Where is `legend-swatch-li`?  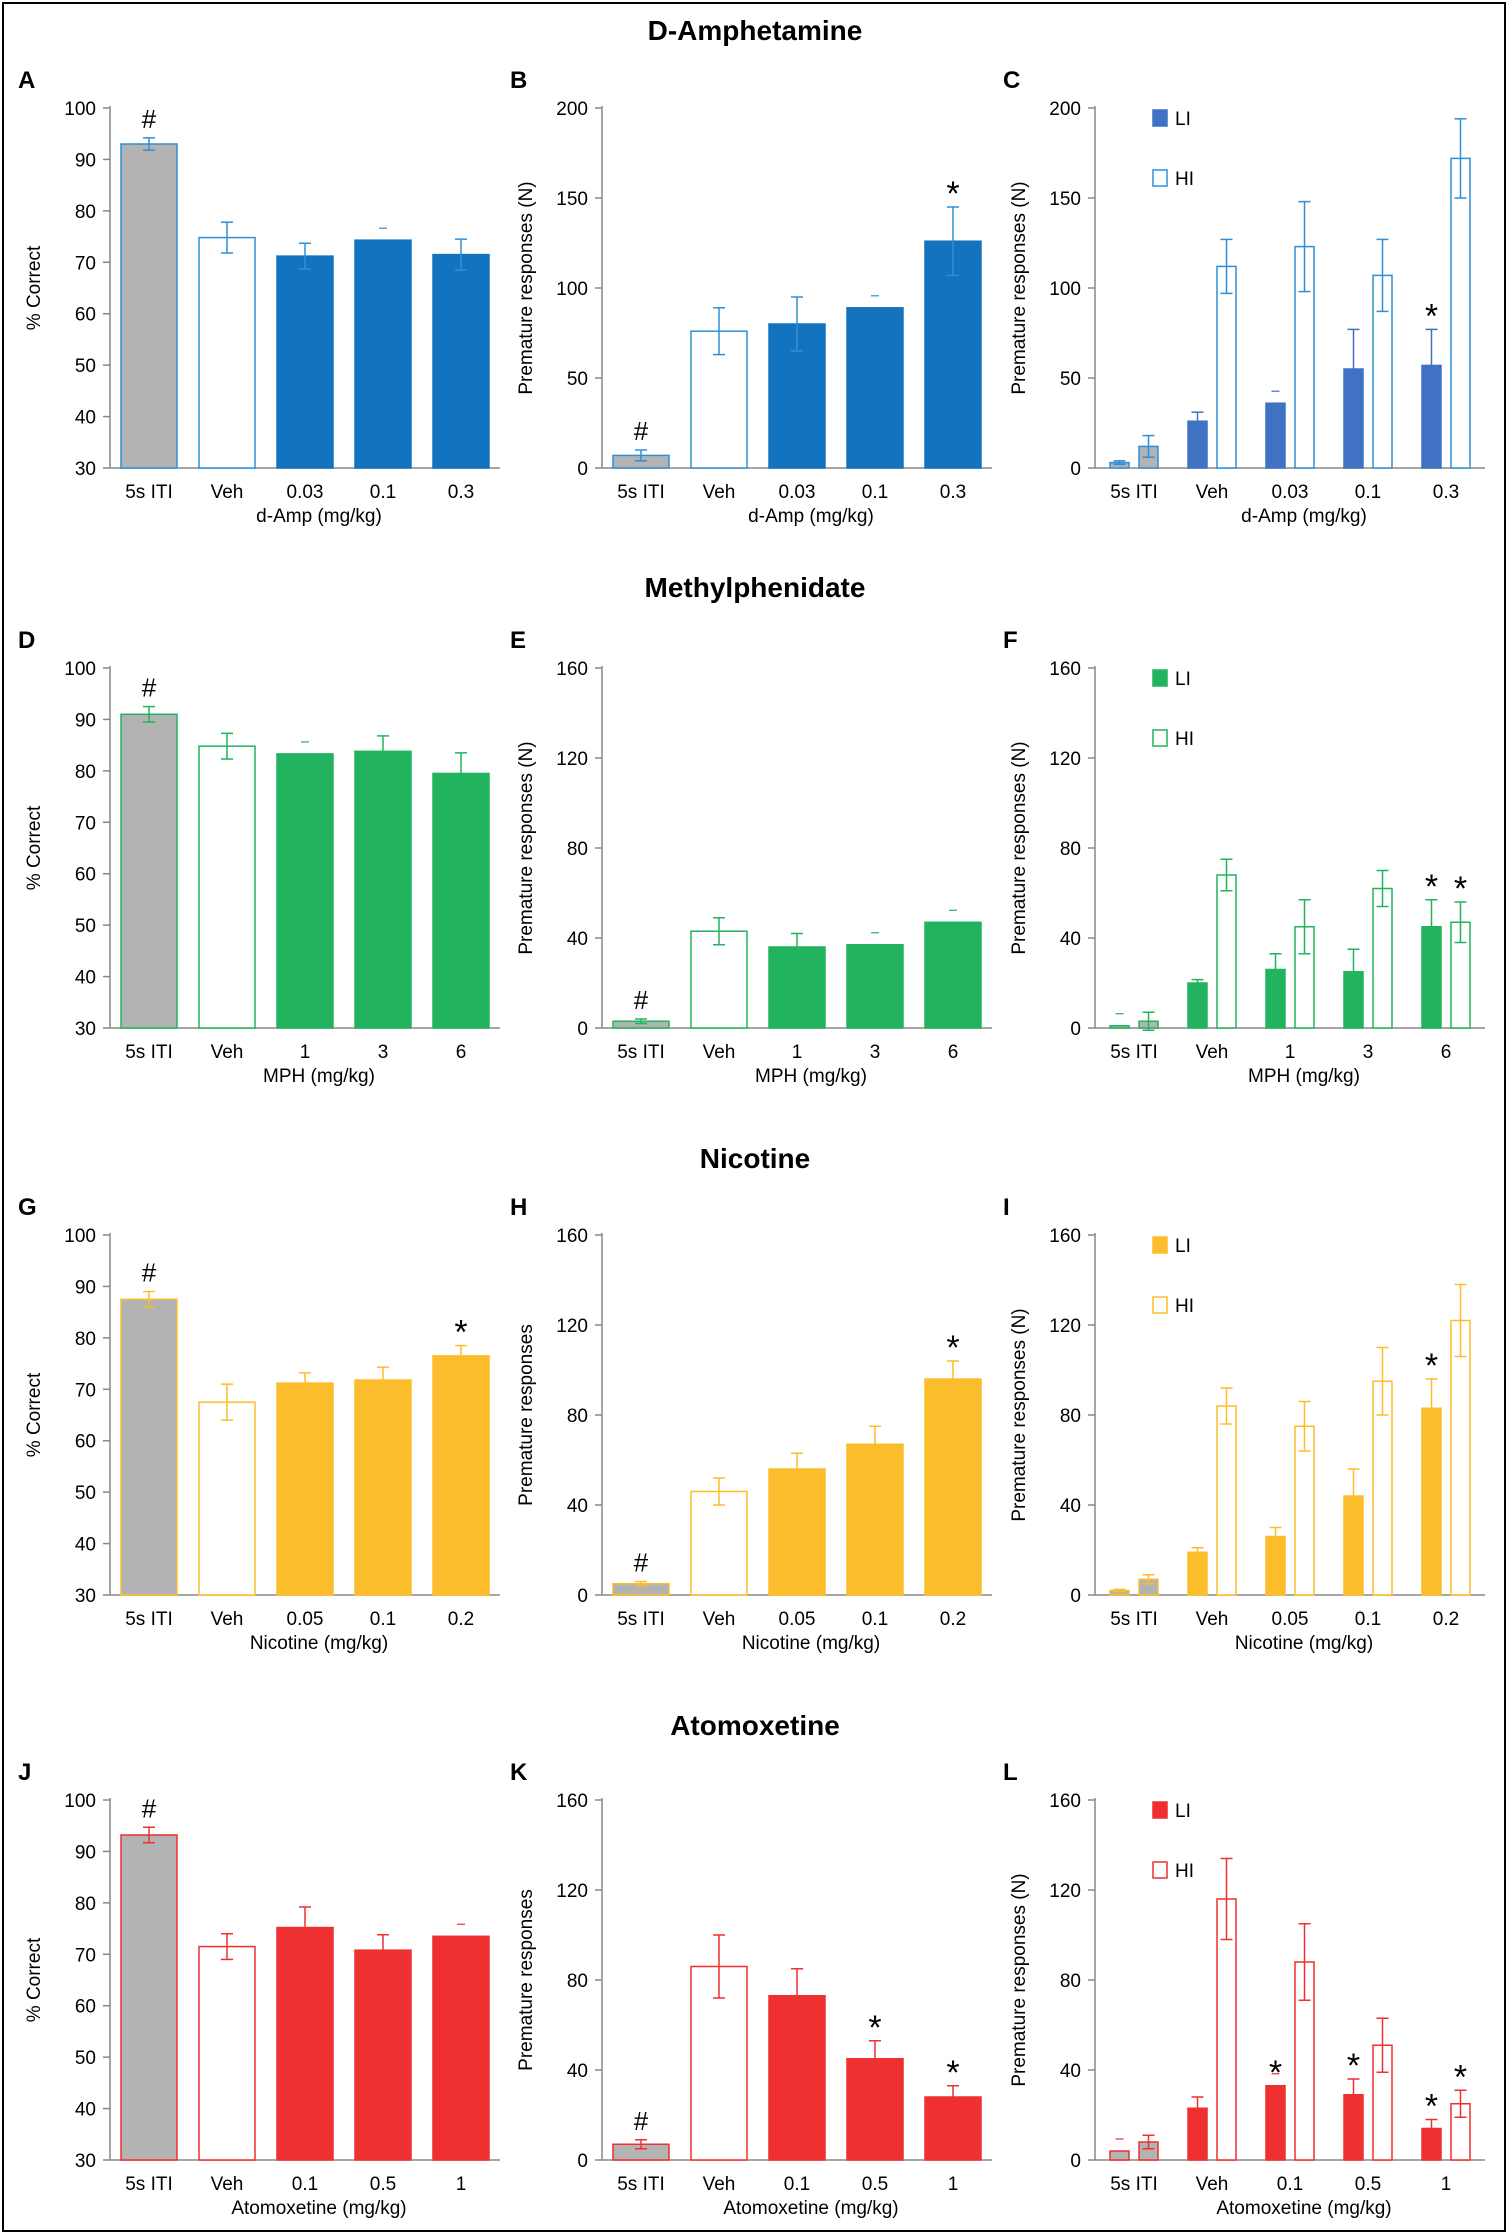
legend-swatch-li is located at coordinates (1160, 678).